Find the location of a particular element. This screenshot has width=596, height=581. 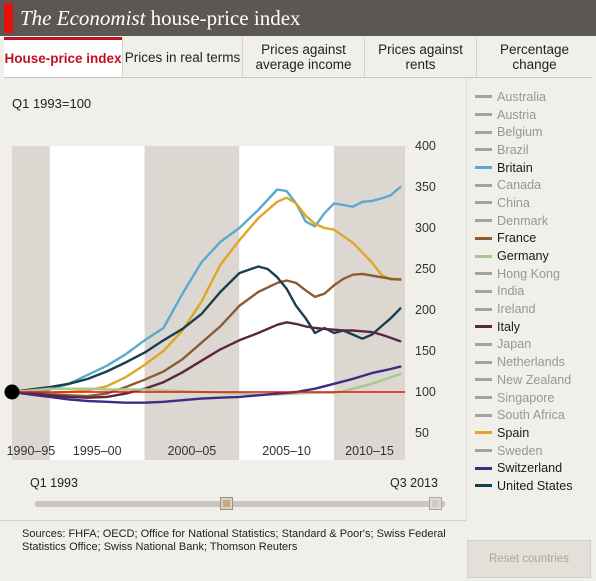

x-period-label: 1990–95 is located at coordinates (31, 451).